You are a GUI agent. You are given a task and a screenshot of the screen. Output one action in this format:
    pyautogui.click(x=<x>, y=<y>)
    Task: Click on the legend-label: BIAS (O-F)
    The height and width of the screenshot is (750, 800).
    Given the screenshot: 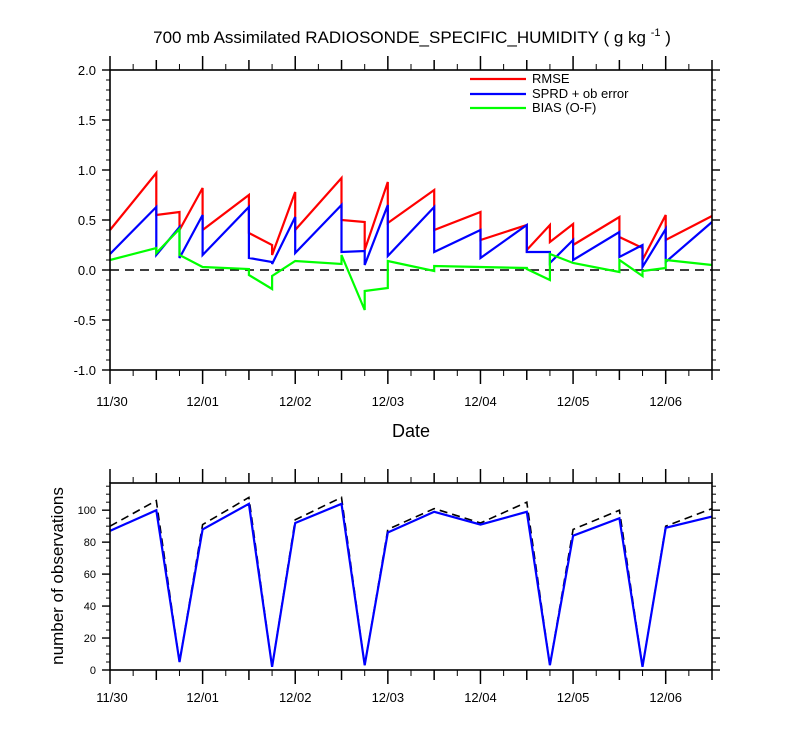 What is the action you would take?
    pyautogui.click(x=564, y=107)
    